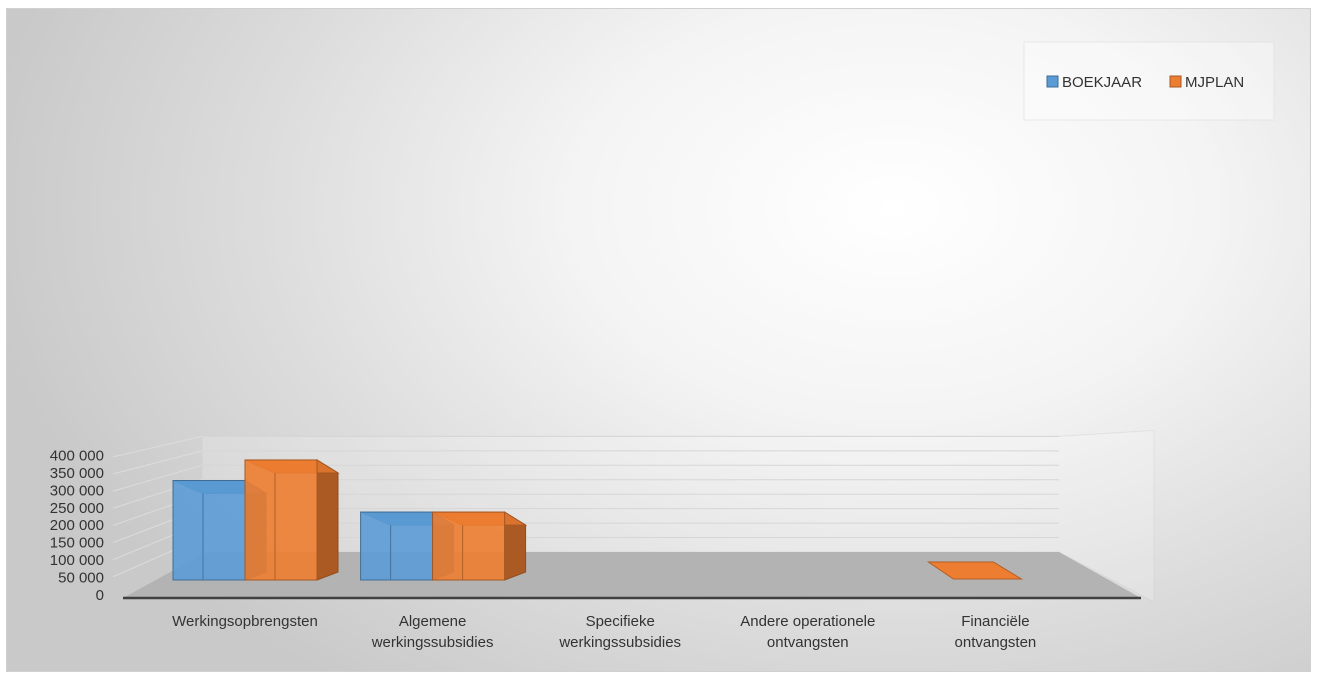 This screenshot has height=675, width=1317. Describe the element at coordinates (327, 520) in the screenshot. I see `bar-mjplan-0-side` at that location.